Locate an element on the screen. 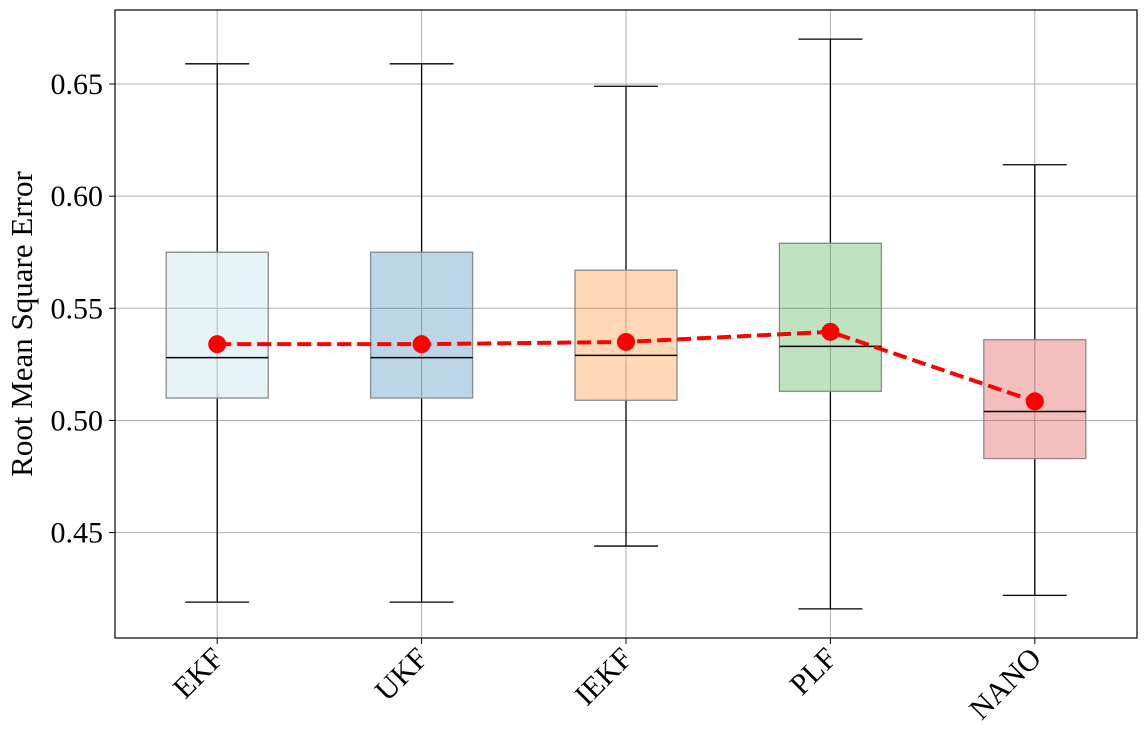 This screenshot has height=747, width=1148. x-tick-label: NANO is located at coordinates (1005, 684).